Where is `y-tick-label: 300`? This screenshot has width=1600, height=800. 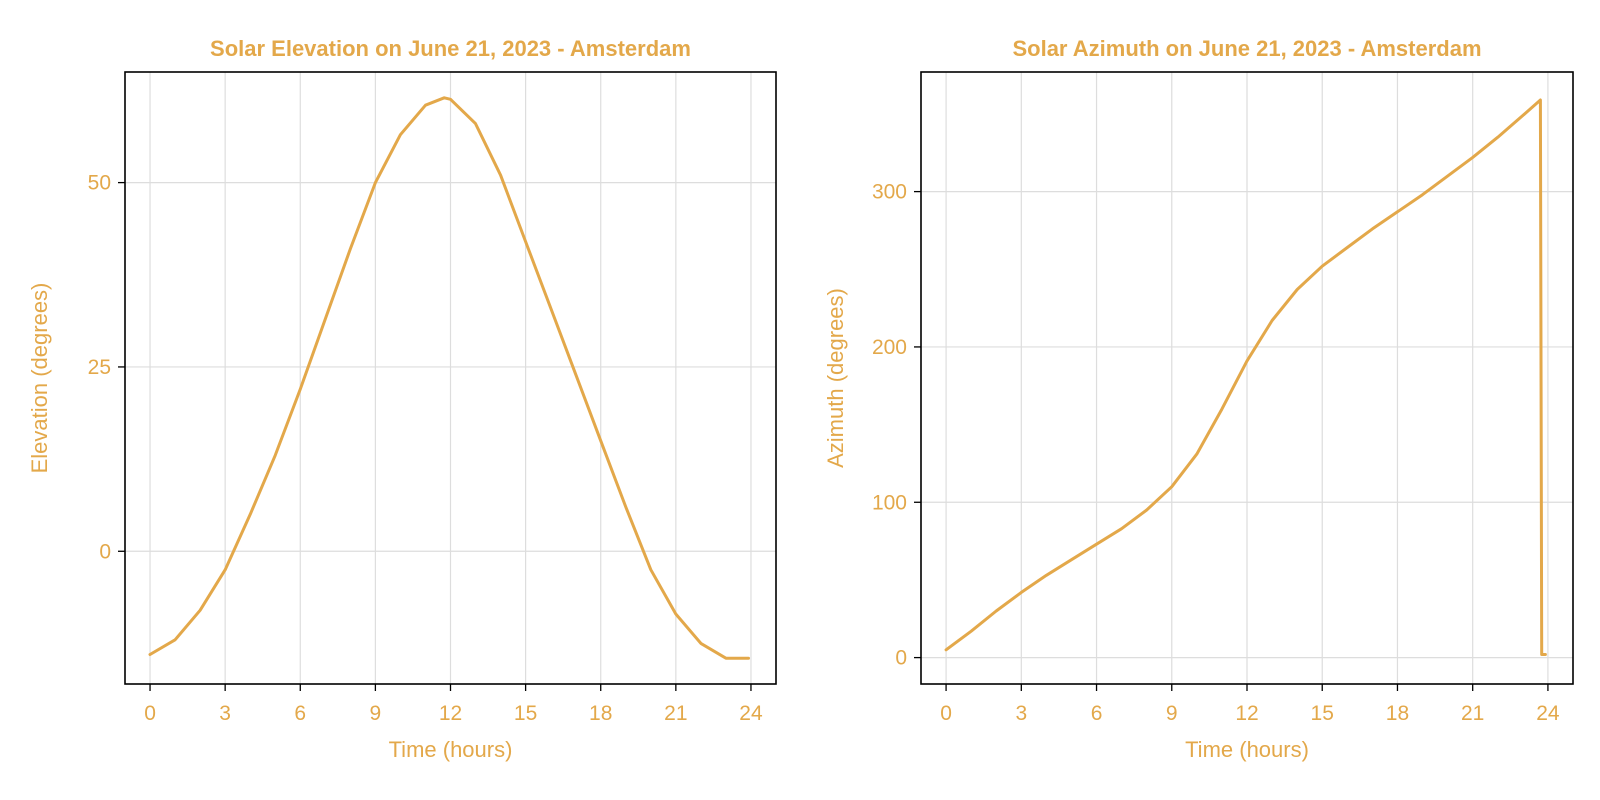 y-tick-label: 300 is located at coordinates (889, 192).